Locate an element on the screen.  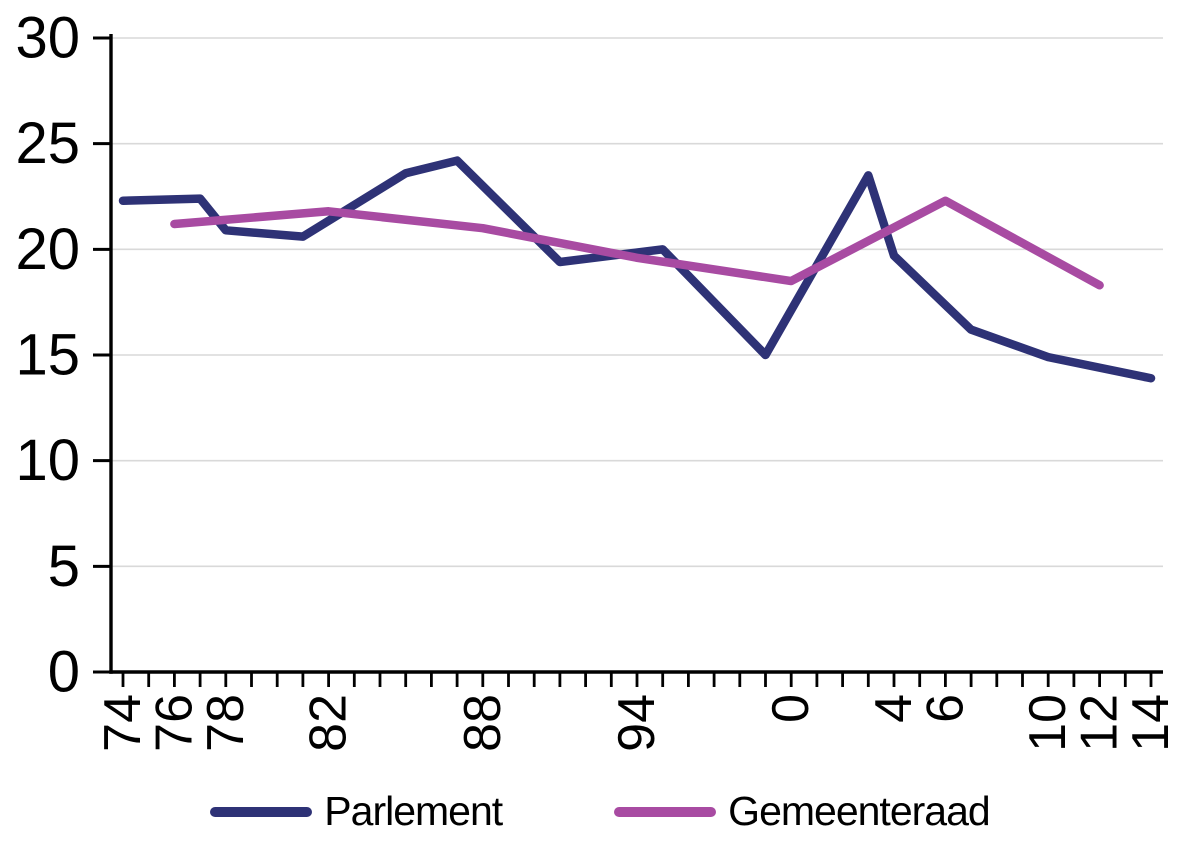
legend-item-gemeenteraad: Gemeenteraad is located at coordinates (802, 811).